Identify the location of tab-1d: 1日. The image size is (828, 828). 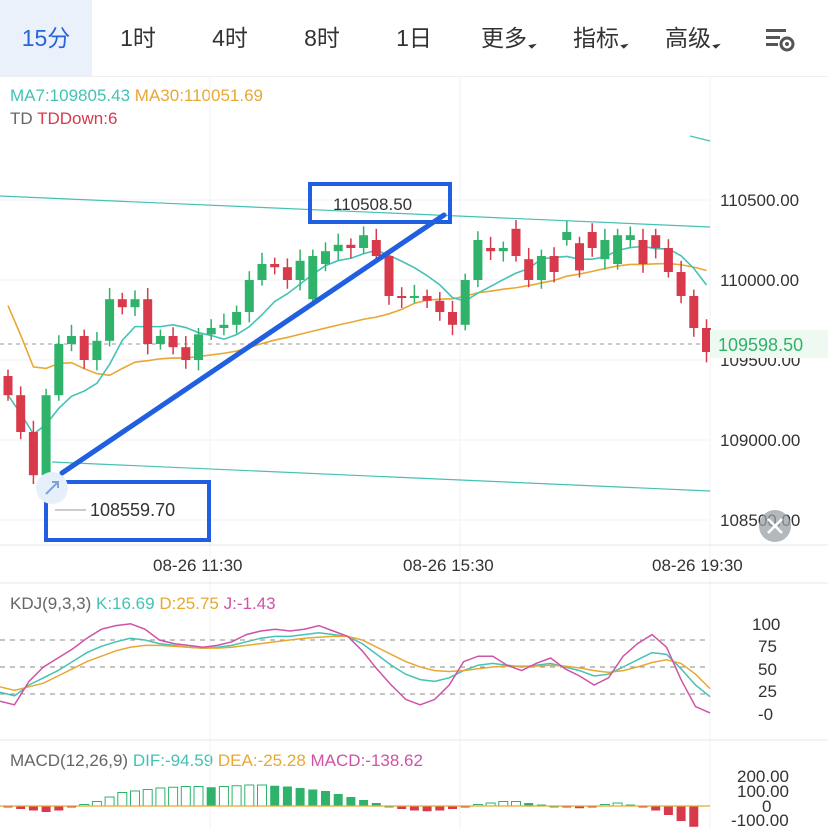
(414, 38).